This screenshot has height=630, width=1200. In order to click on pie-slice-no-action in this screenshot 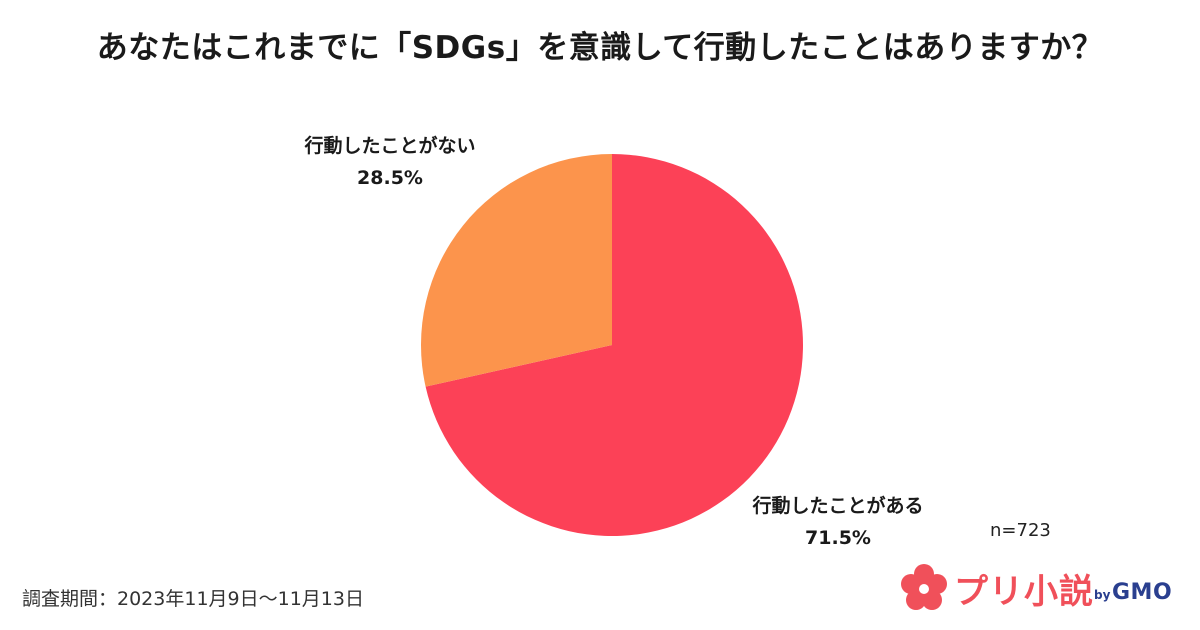, I will do `click(516, 270)`.